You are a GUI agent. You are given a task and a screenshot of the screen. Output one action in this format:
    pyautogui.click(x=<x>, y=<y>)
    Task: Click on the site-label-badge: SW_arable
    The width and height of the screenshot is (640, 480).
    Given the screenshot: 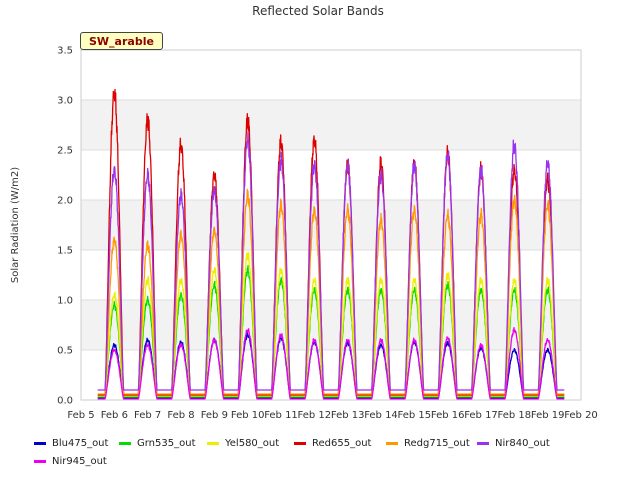 What is the action you would take?
    pyautogui.click(x=121, y=41)
    